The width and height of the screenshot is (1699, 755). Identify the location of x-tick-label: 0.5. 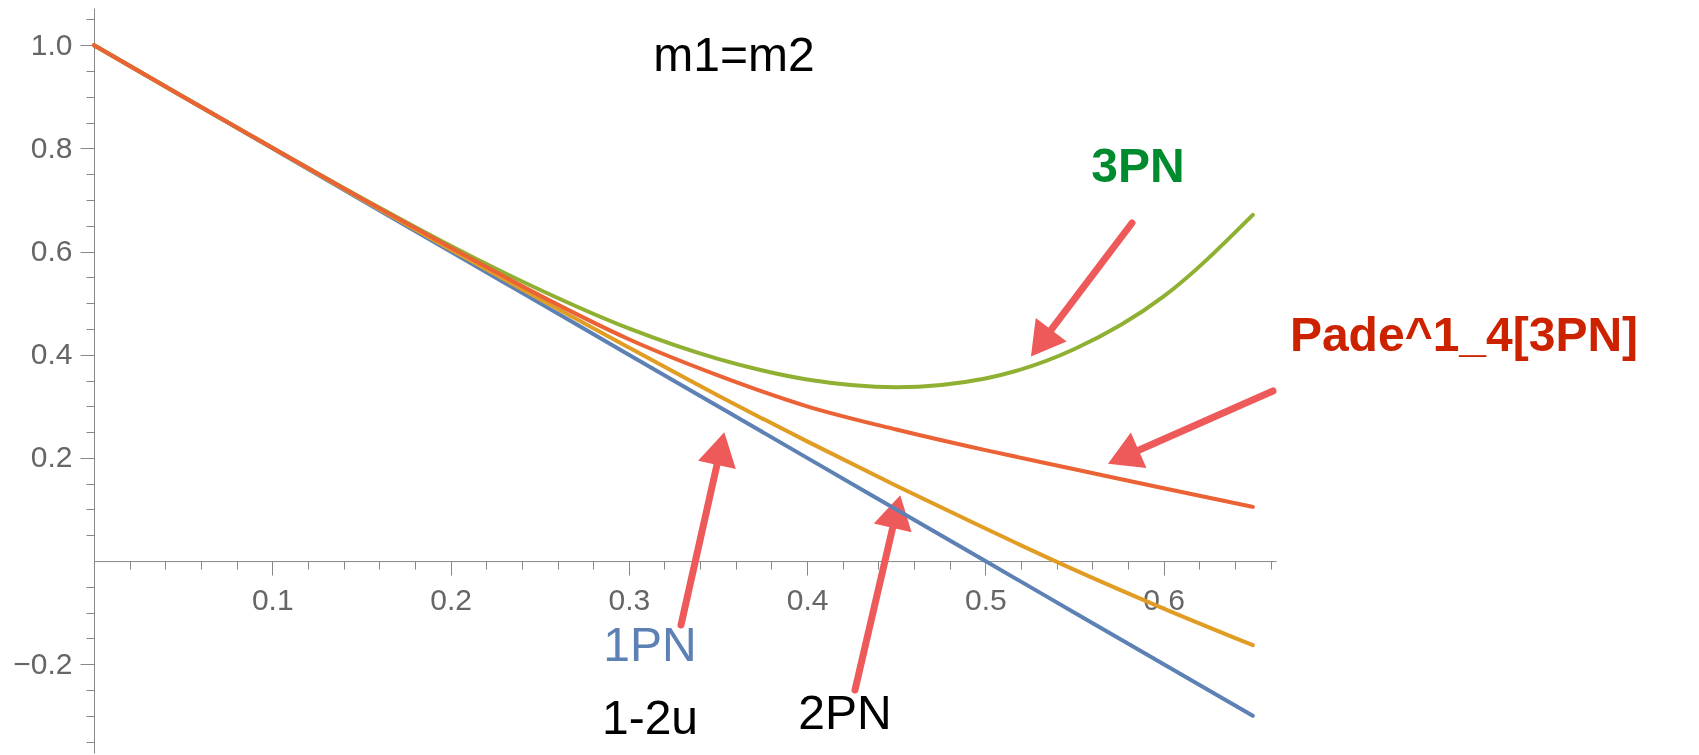
(986, 599).